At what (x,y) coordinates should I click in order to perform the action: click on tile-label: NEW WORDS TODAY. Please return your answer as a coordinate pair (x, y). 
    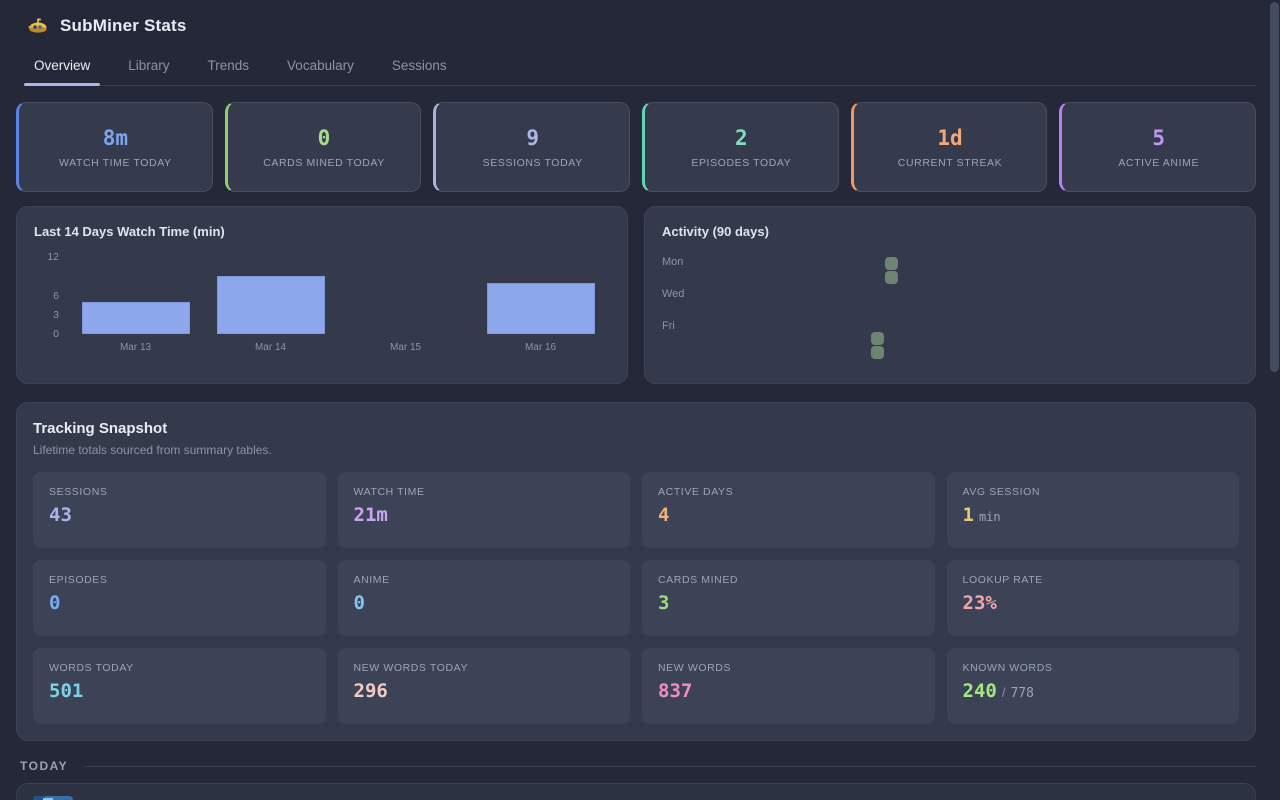
    Looking at the image, I should click on (411, 668).